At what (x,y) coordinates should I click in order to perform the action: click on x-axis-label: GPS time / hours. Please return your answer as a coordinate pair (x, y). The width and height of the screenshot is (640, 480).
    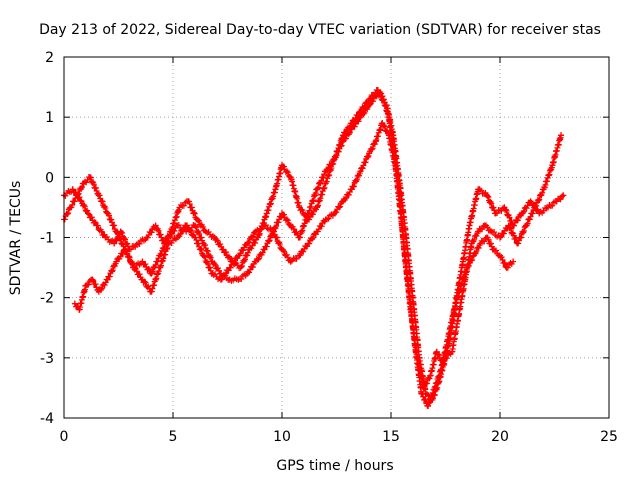
    Looking at the image, I should click on (334, 466).